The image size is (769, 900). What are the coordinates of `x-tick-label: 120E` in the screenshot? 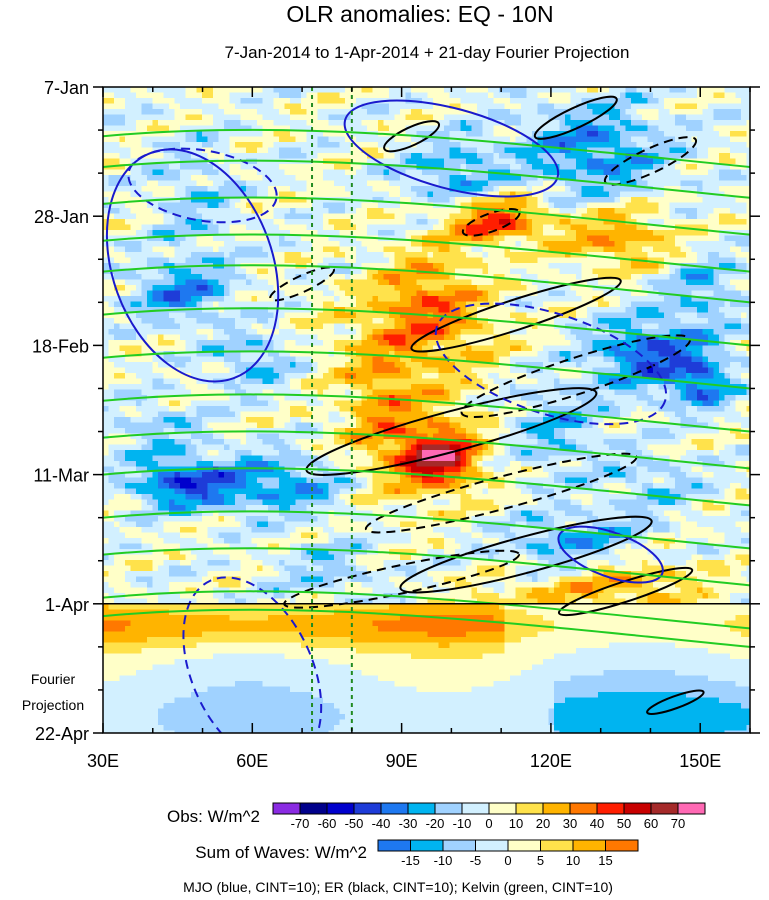 It's located at (551, 761).